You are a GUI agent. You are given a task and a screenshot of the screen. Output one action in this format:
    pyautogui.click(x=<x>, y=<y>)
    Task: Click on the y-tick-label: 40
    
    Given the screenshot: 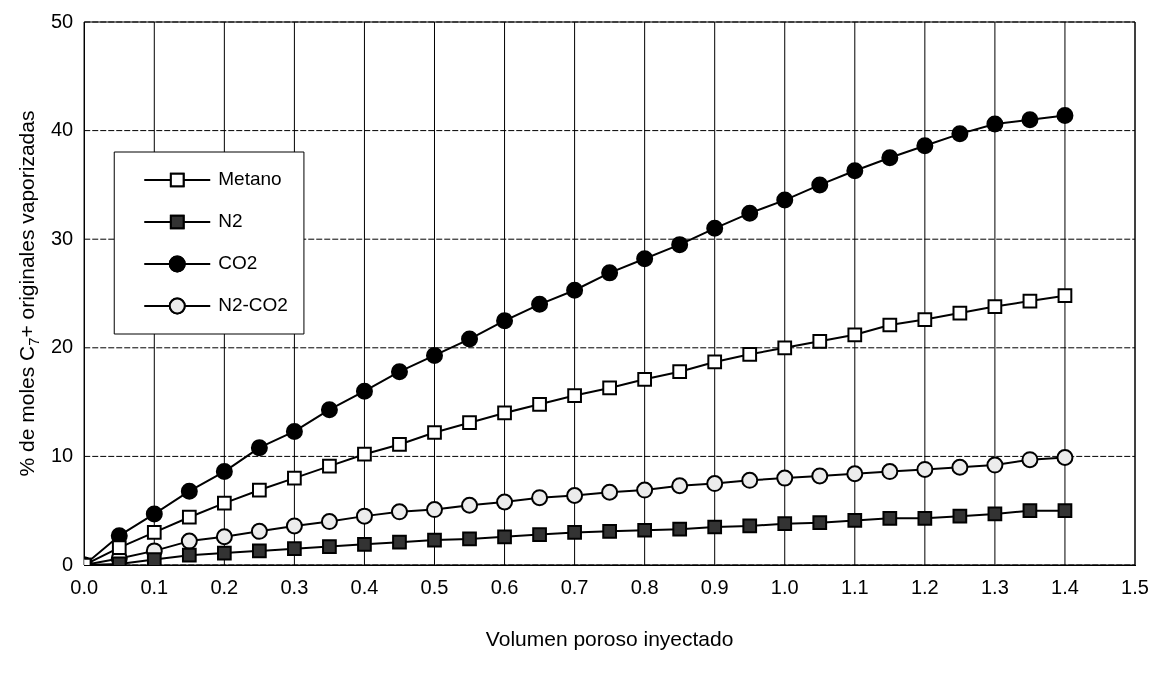 What is the action you would take?
    pyautogui.click(x=62, y=129)
    